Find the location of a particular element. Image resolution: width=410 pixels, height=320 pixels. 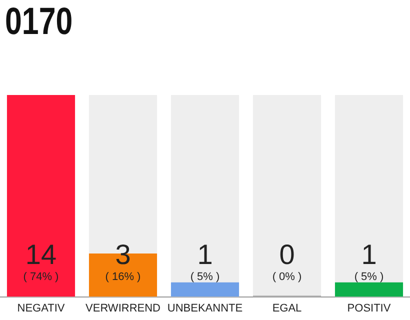

data-label: 0 ( 0% ) is located at coordinates (287, 260).